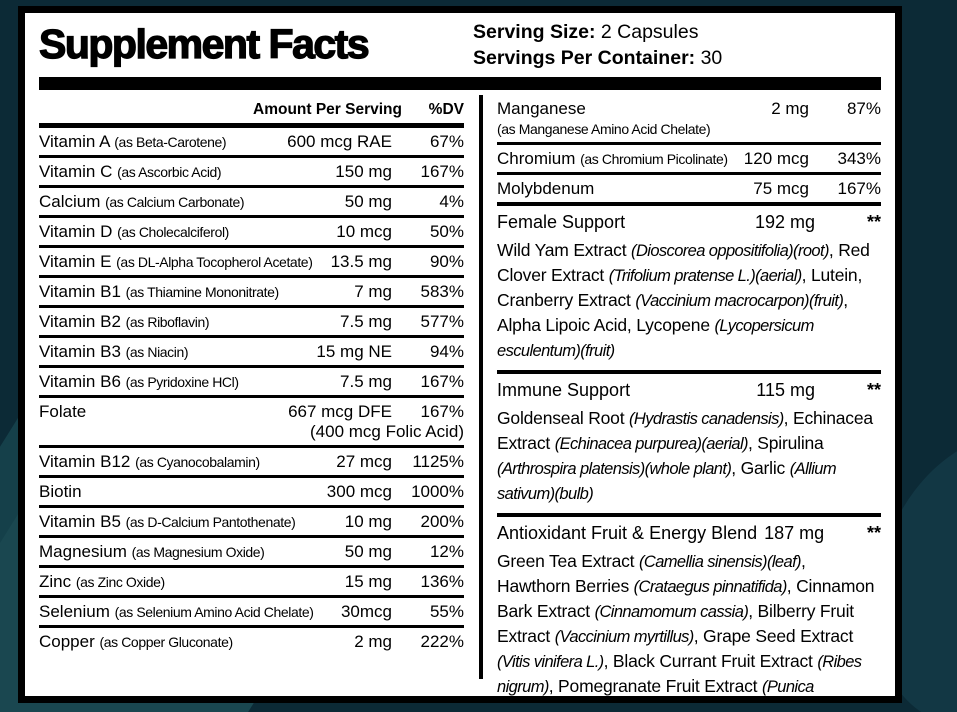 Image resolution: width=957 pixels, height=712 pixels. I want to click on serving-size-label: Serving Size:, so click(534, 32).